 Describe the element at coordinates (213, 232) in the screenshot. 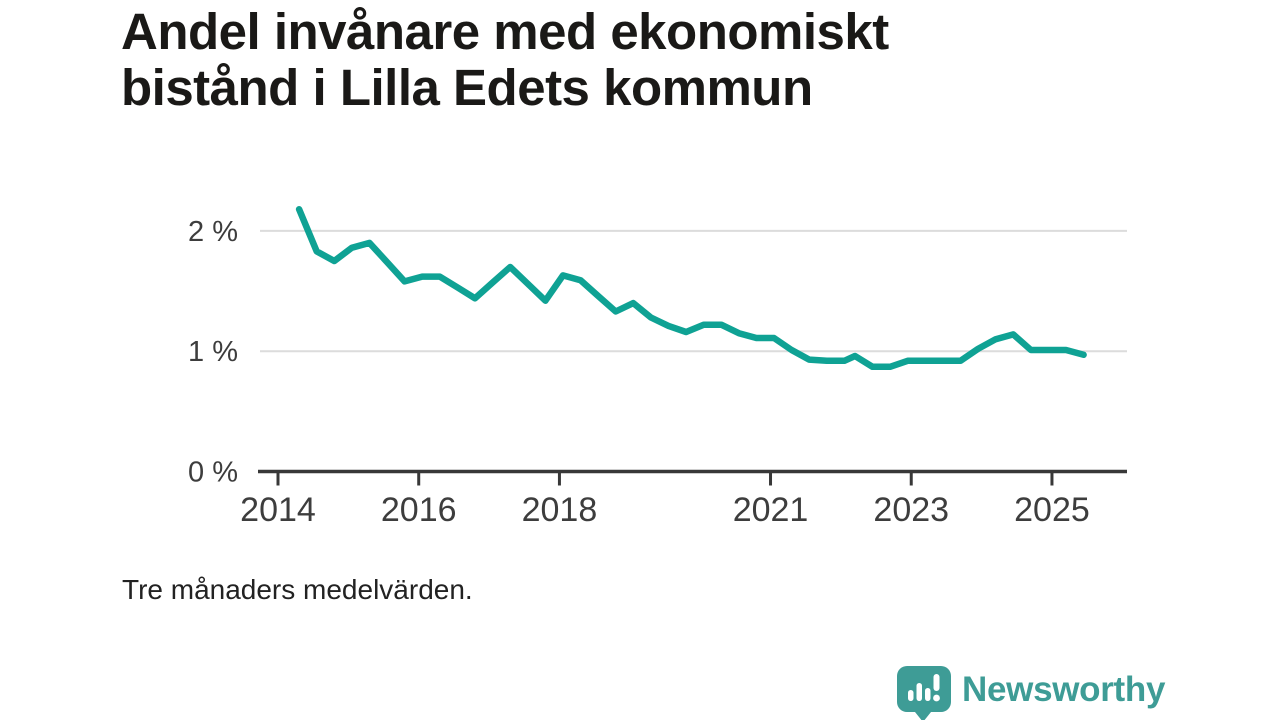

I see `y-tick-label: 2 %` at that location.